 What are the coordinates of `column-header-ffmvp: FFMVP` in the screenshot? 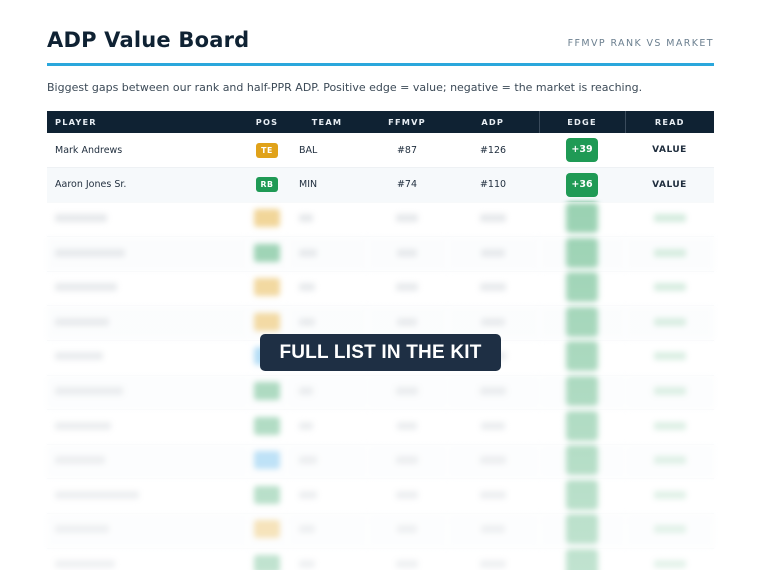 It's located at (407, 122).